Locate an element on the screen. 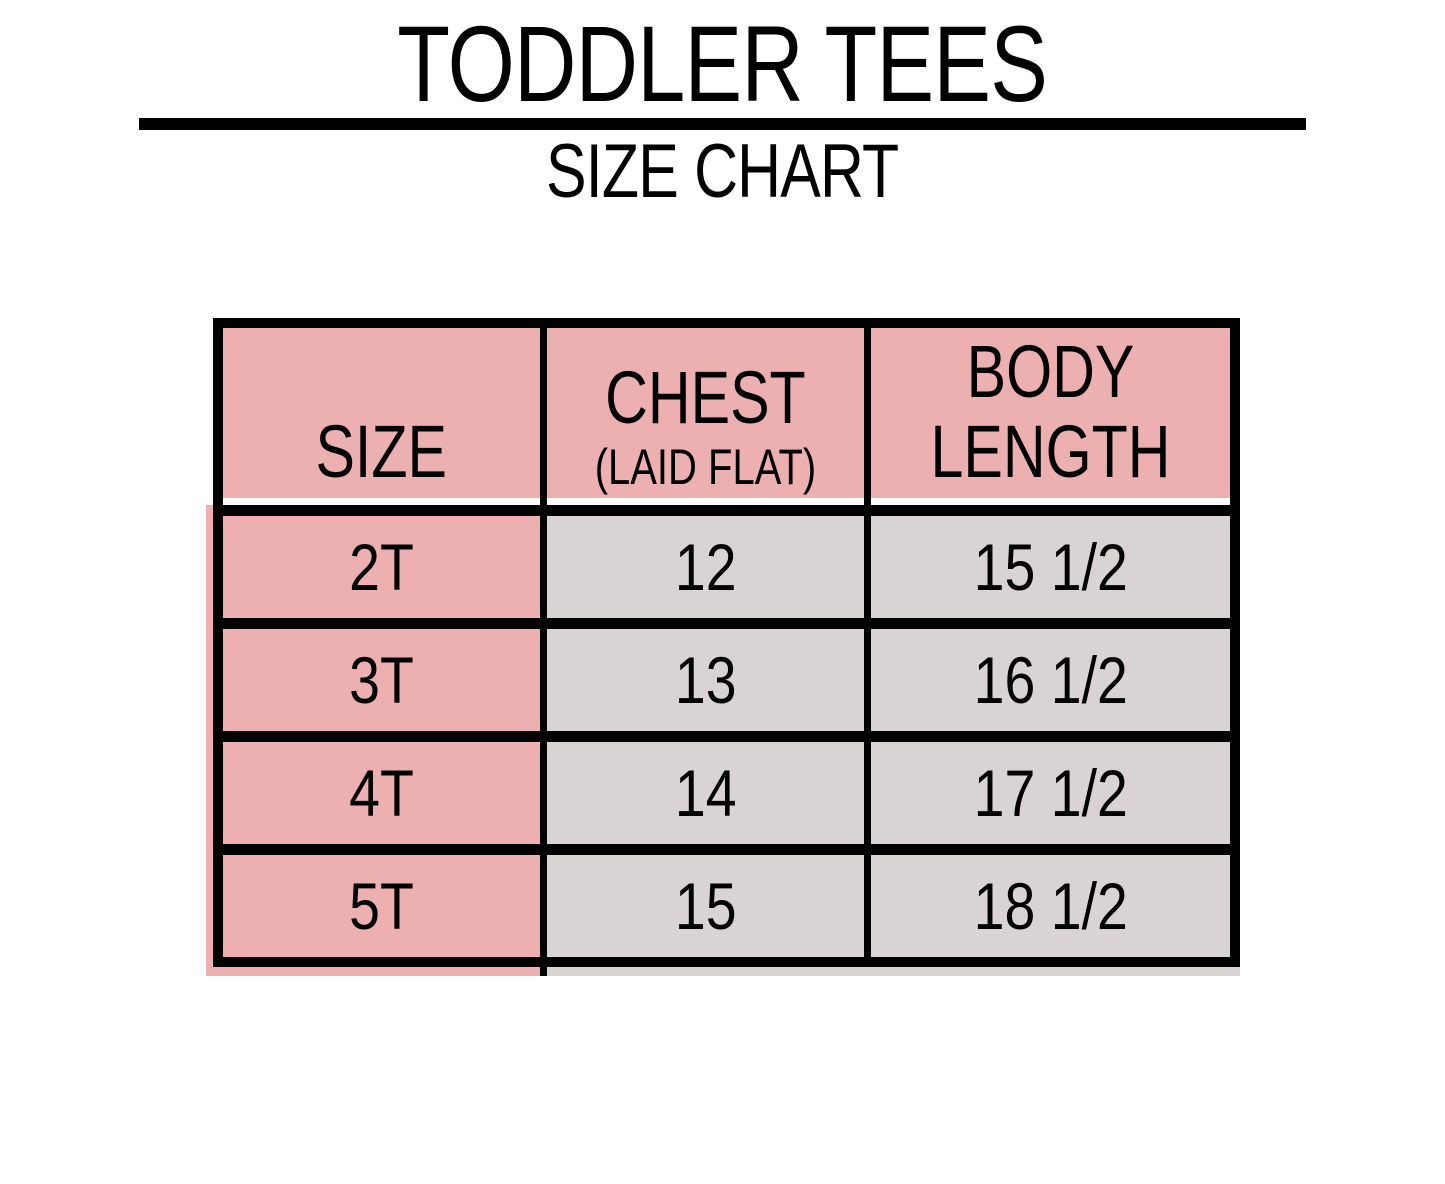 This screenshot has width=1445, height=1184. size-cell: 5T is located at coordinates (381, 906).